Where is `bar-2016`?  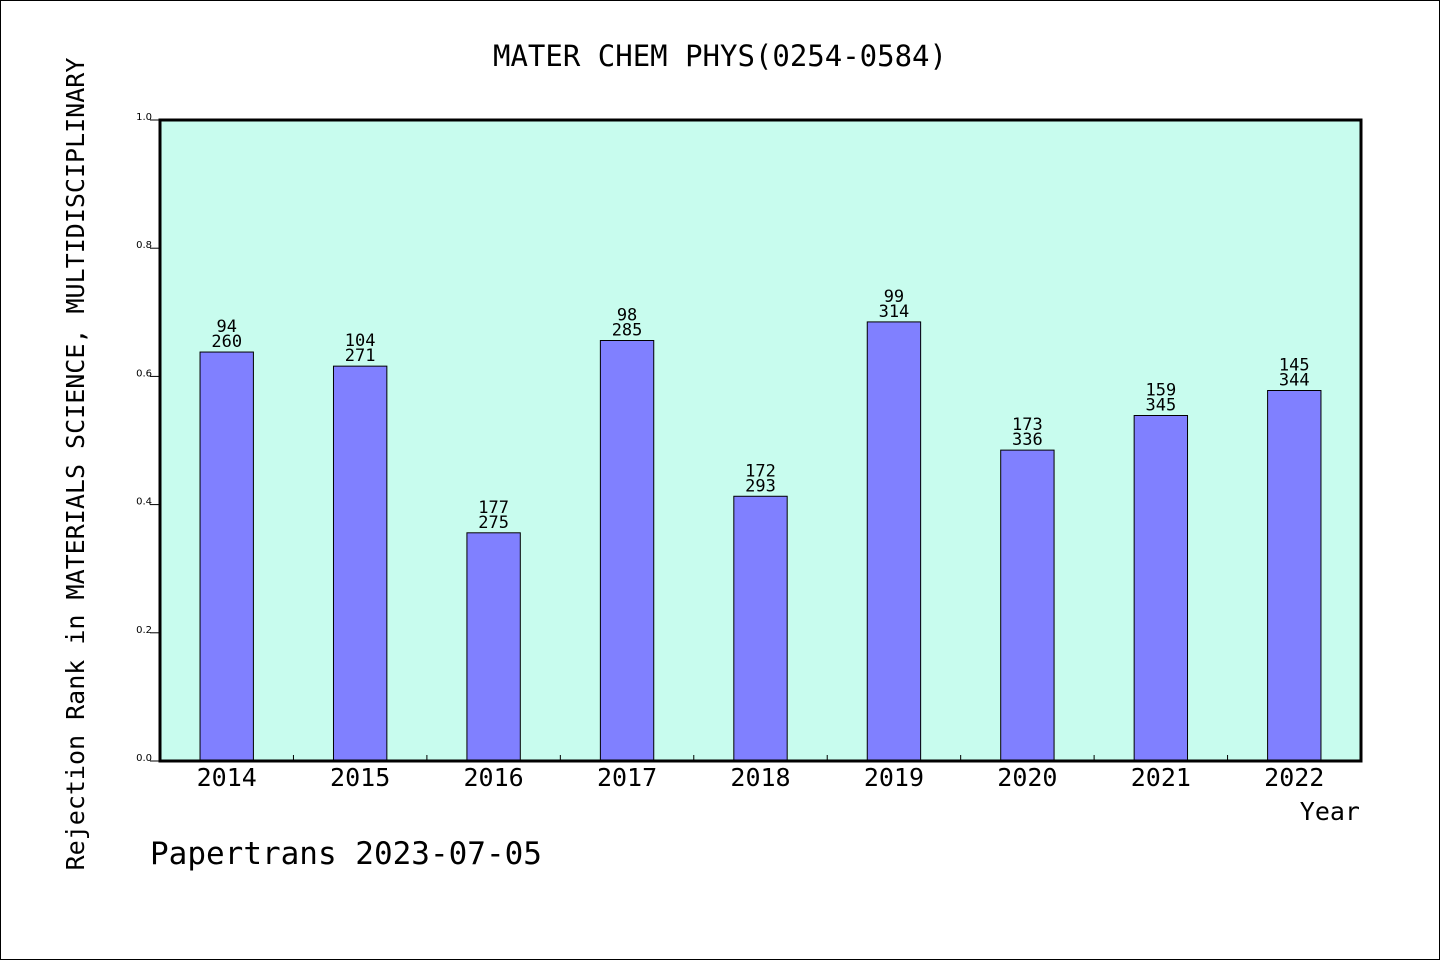 bar-2016 is located at coordinates (493, 647).